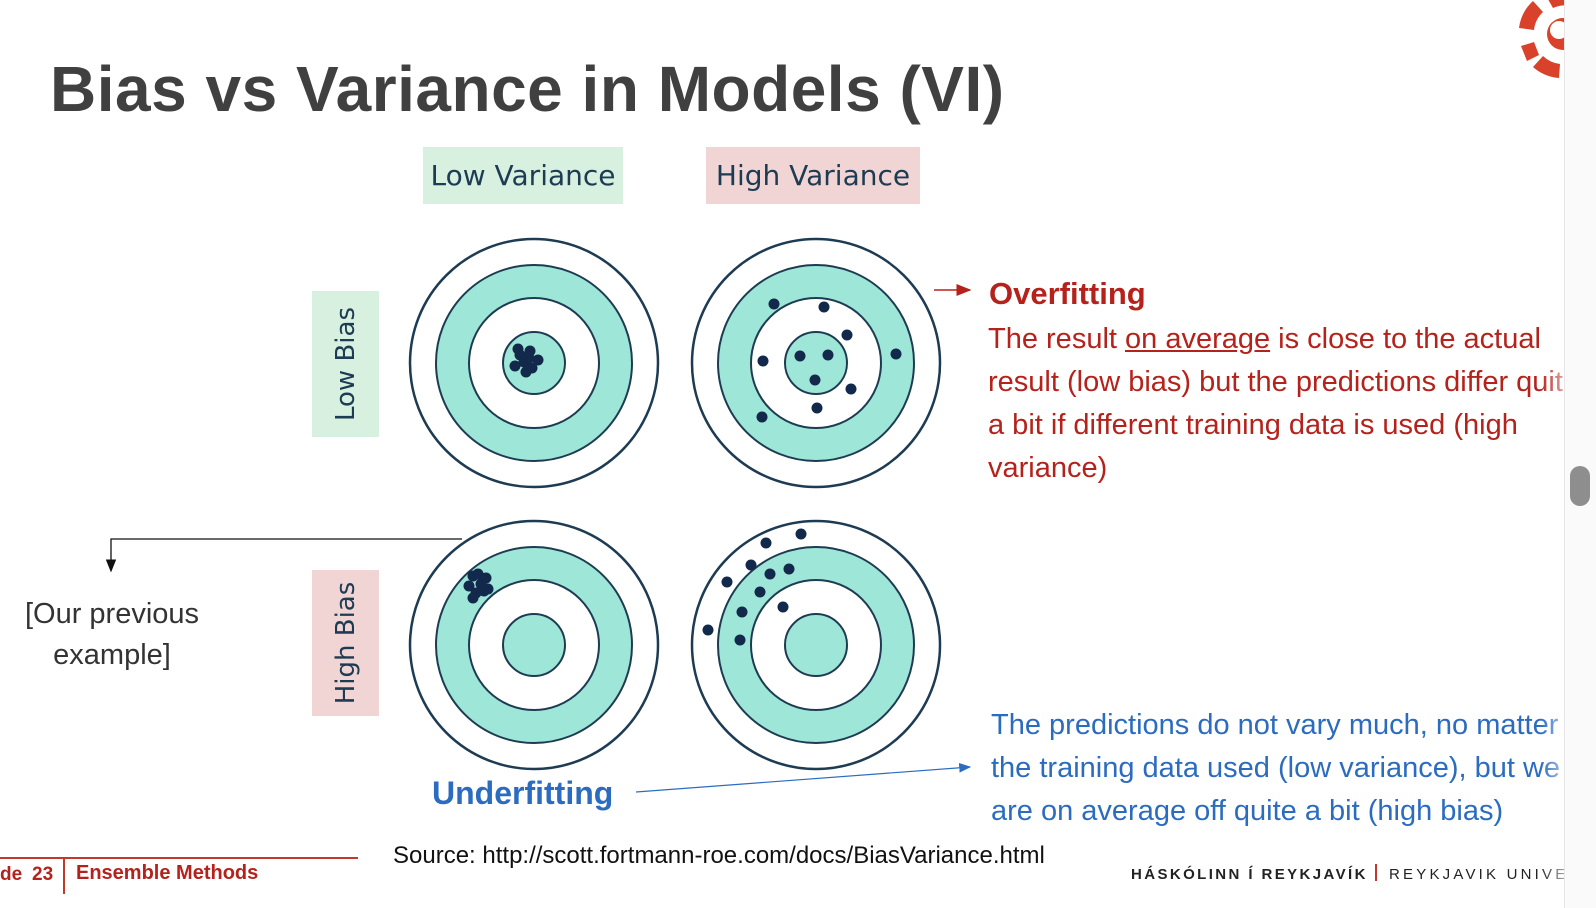 The height and width of the screenshot is (908, 1596). What do you see at coordinates (1580, 454) in the screenshot?
I see `scrollbar-track` at bounding box center [1580, 454].